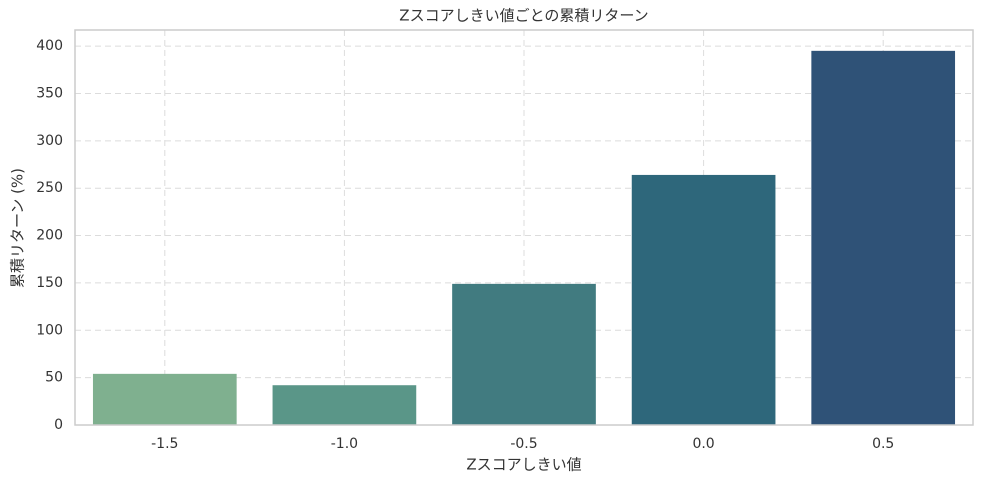 This screenshot has height=484, width=984. I want to click on y-tick-label: 400, so click(49, 46).